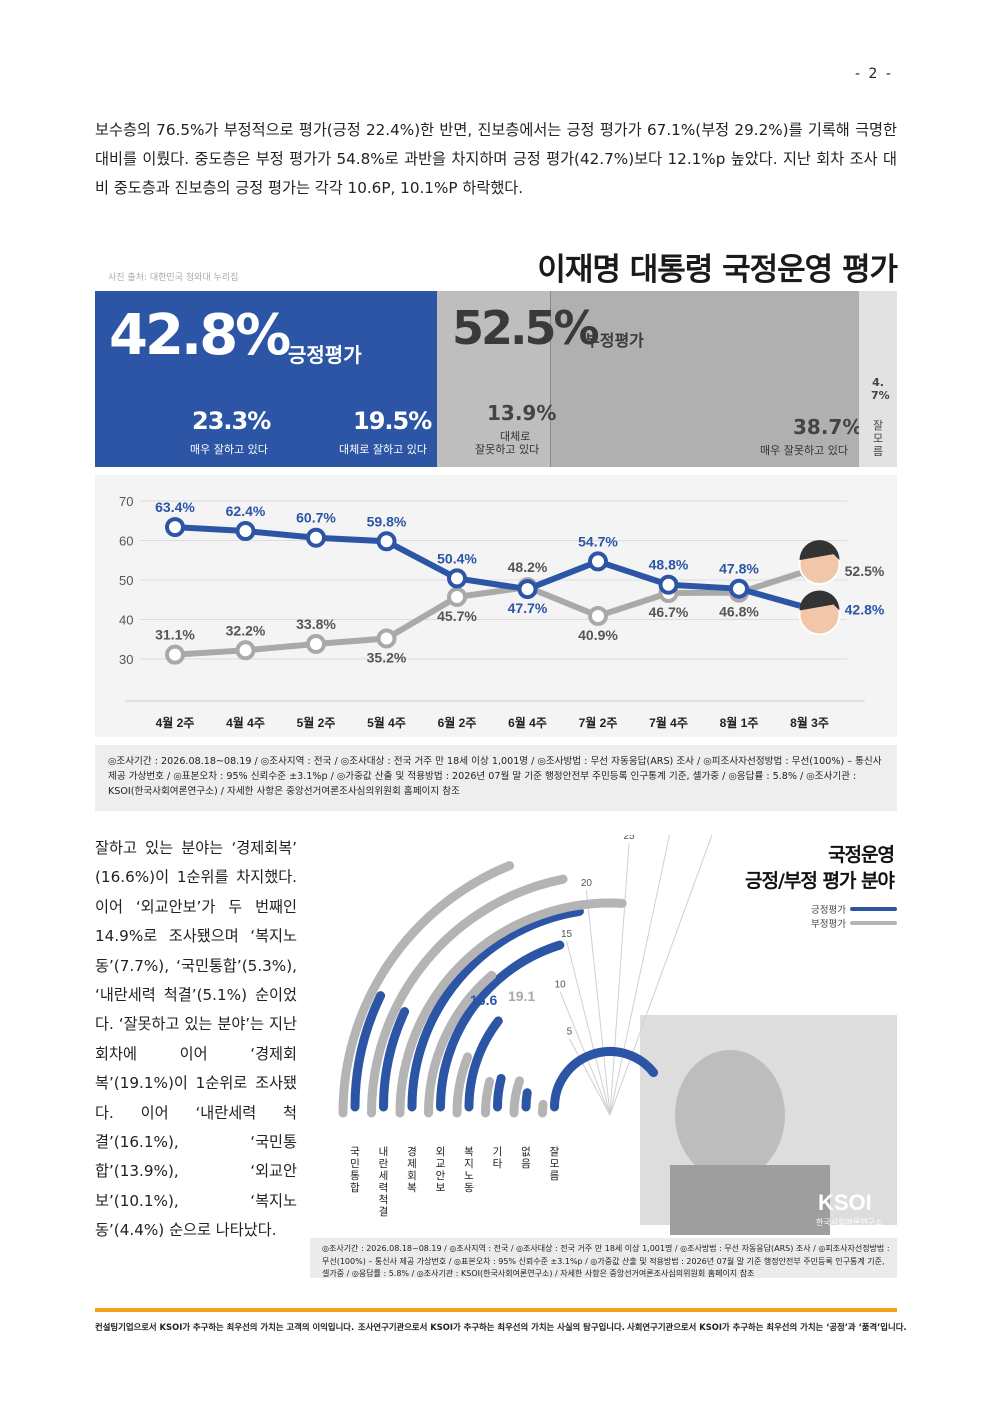 The width and height of the screenshot is (992, 1403). I want to click on fairly-bad-pct: 13.9%, so click(522, 413).